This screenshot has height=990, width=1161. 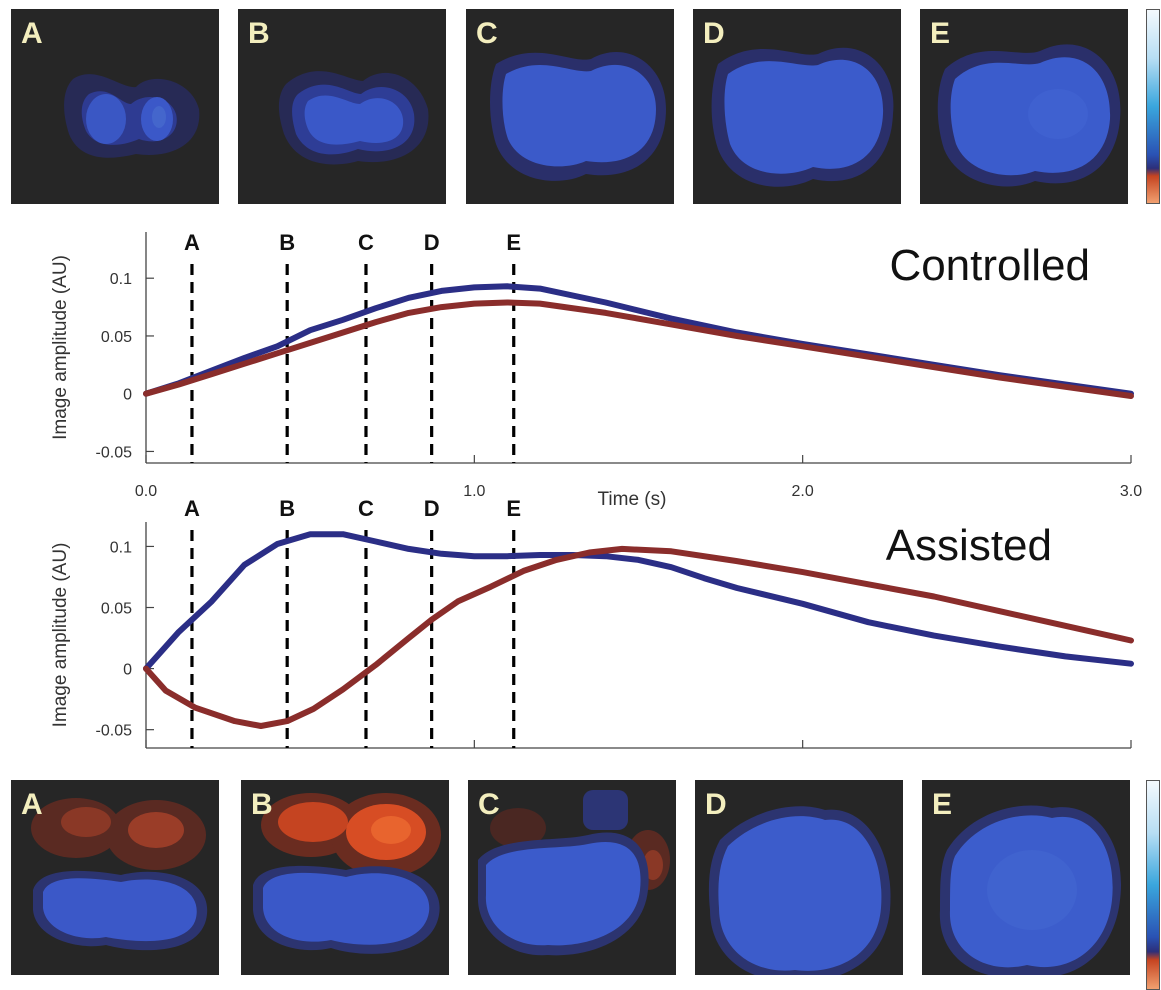 What do you see at coordinates (146, 491) in the screenshot?
I see `x-tick-label: 0.0` at bounding box center [146, 491].